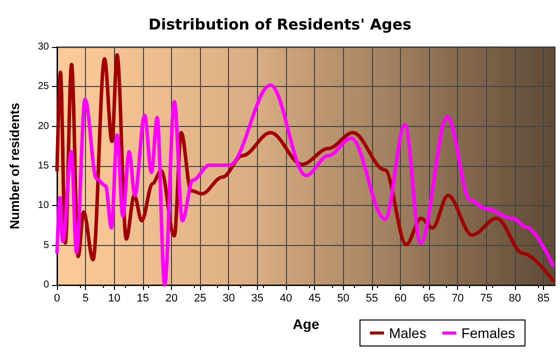 The width and height of the screenshot is (560, 353). What do you see at coordinates (306, 324) in the screenshot?
I see `x-axis-title: Age` at bounding box center [306, 324].